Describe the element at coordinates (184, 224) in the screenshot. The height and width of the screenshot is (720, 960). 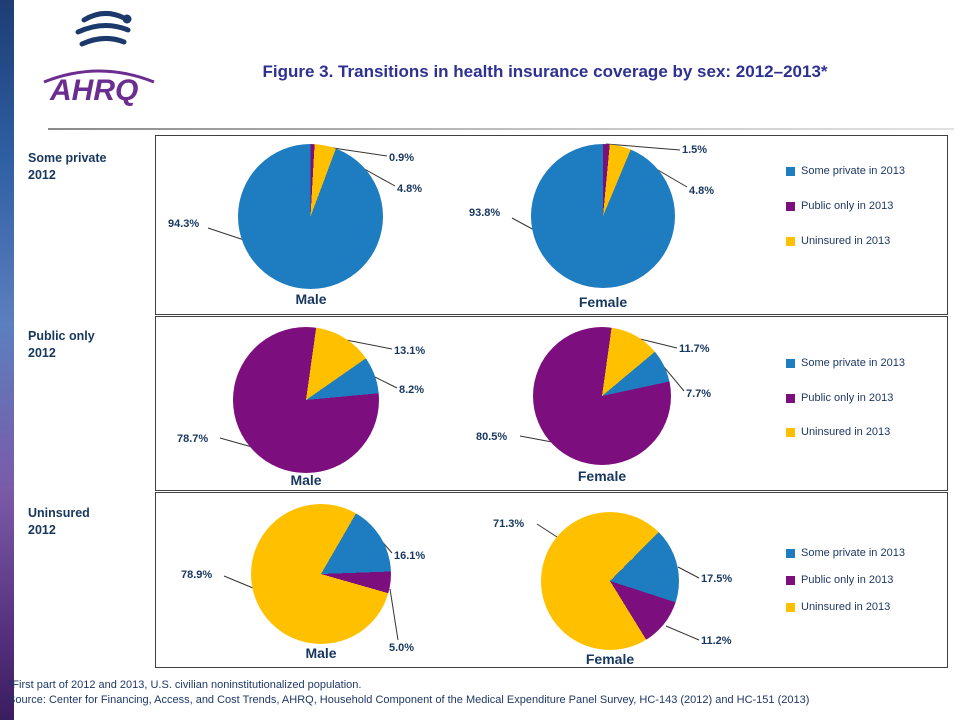
I see `pct-label: 94.3%` at that location.